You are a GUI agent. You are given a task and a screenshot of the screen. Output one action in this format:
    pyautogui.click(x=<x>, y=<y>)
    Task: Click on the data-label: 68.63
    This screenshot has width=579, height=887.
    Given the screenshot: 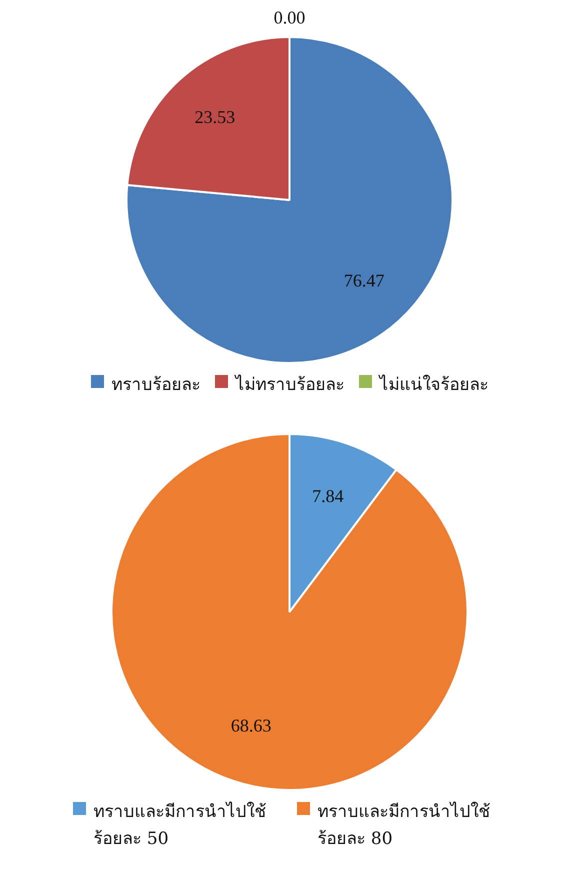 What is the action you would take?
    pyautogui.click(x=251, y=726)
    